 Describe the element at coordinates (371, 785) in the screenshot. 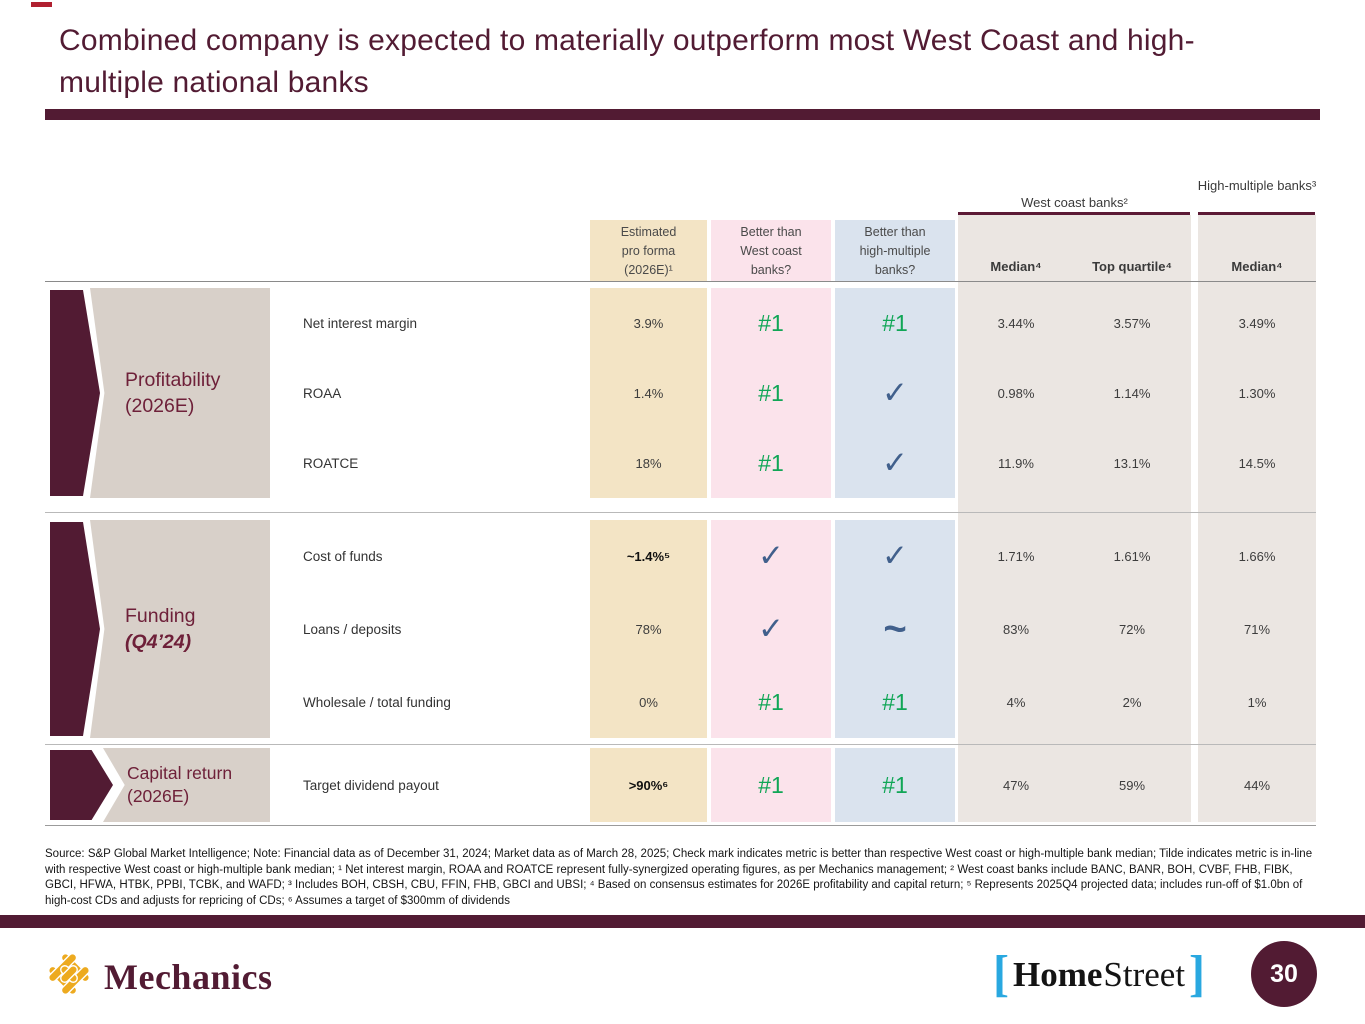

I see `metric-label: Target dividend payout` at that location.